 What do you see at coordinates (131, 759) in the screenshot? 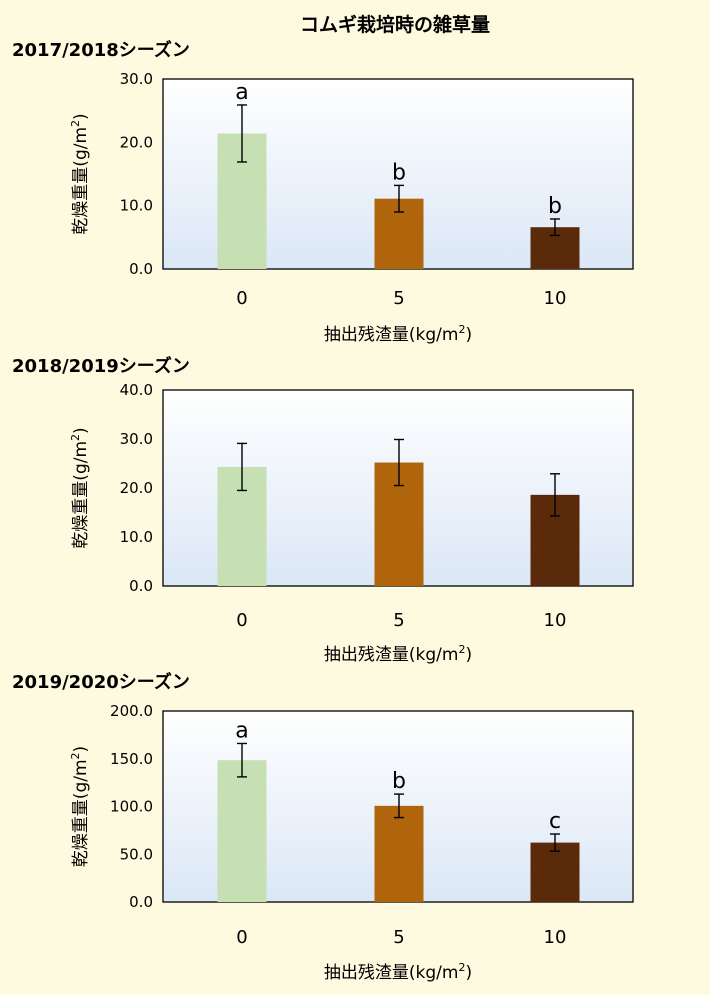
I see `y-tick-label: 150.0` at bounding box center [131, 759].